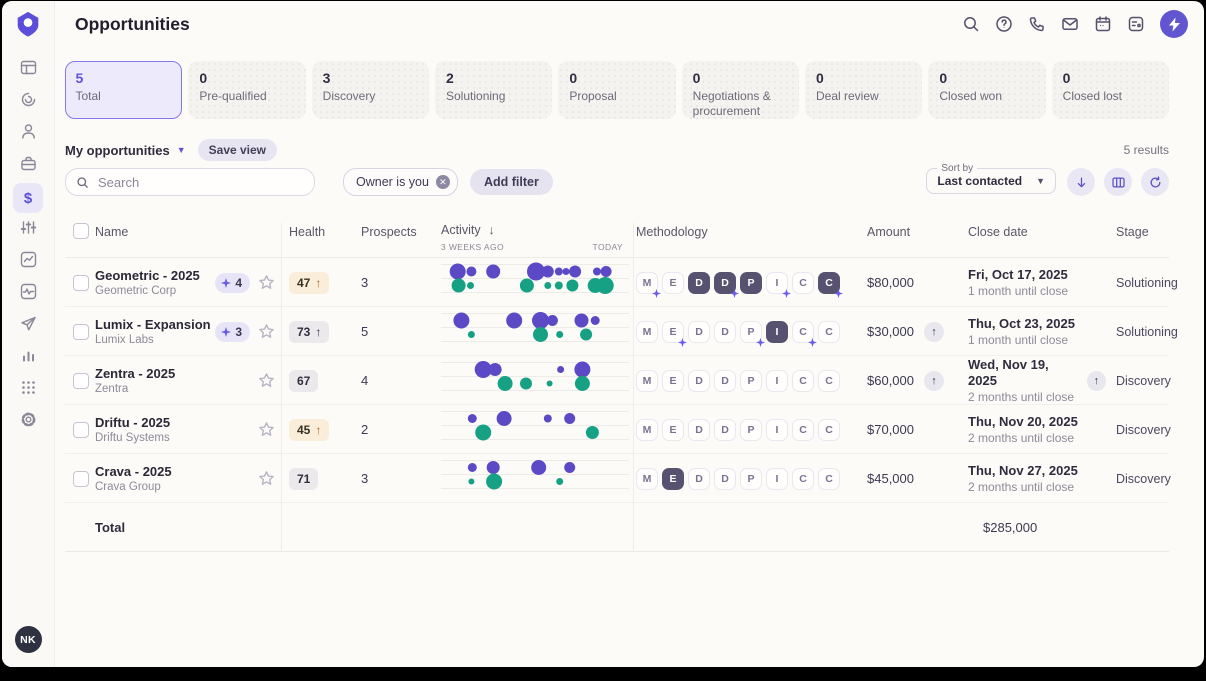 The height and width of the screenshot is (681, 1206). Describe the element at coordinates (28, 422) in the screenshot. I see `sidebar-item-settings` at that location.